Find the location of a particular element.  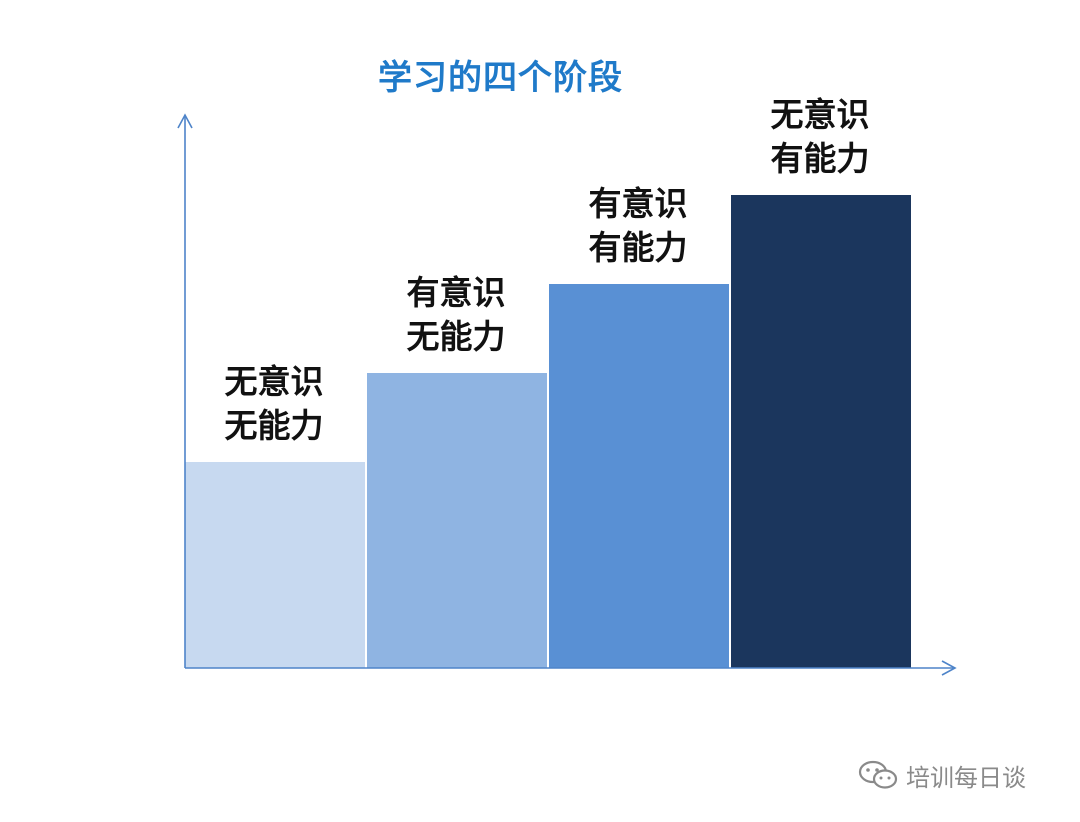

page-title: 学习的四个阶段 is located at coordinates (500, 78).